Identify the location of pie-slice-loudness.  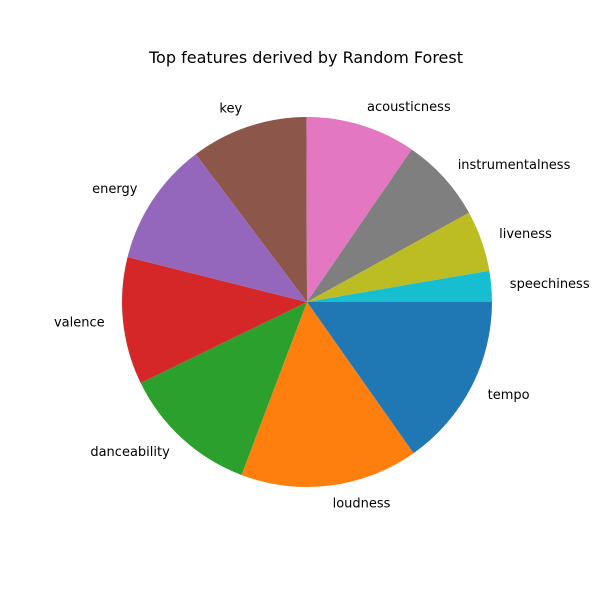
(327, 395).